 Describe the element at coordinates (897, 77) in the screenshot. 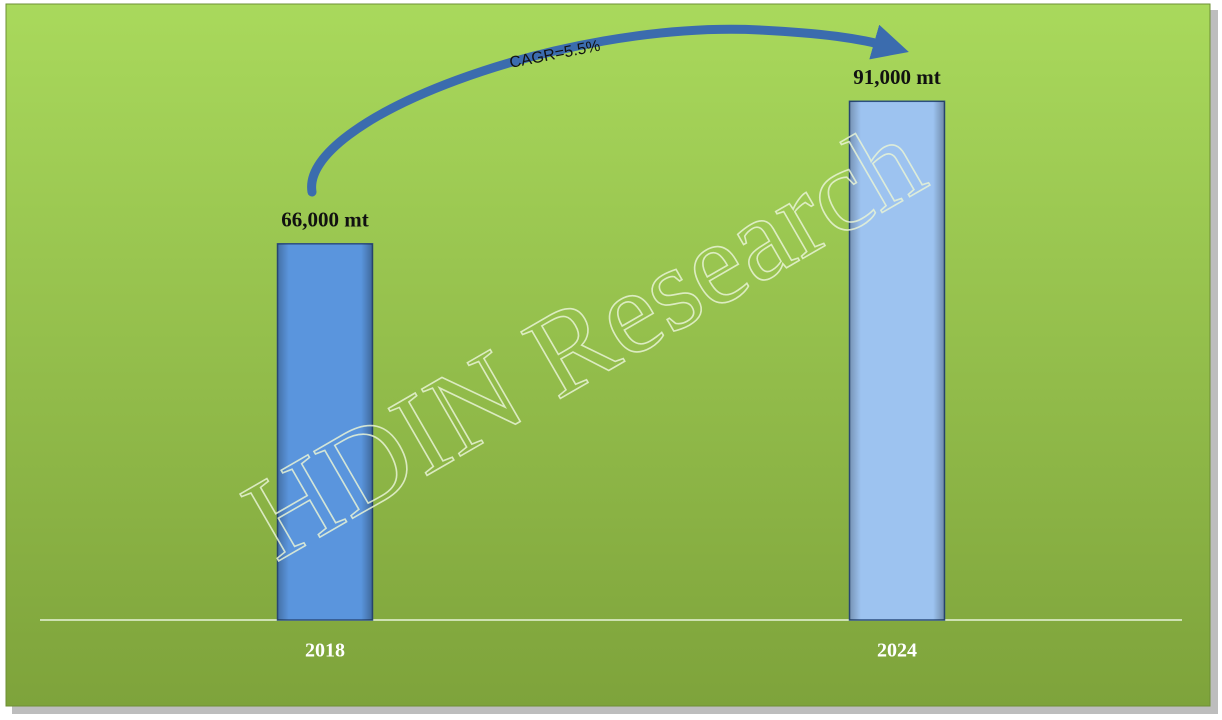

I see `value-label: 91,000 mt` at that location.